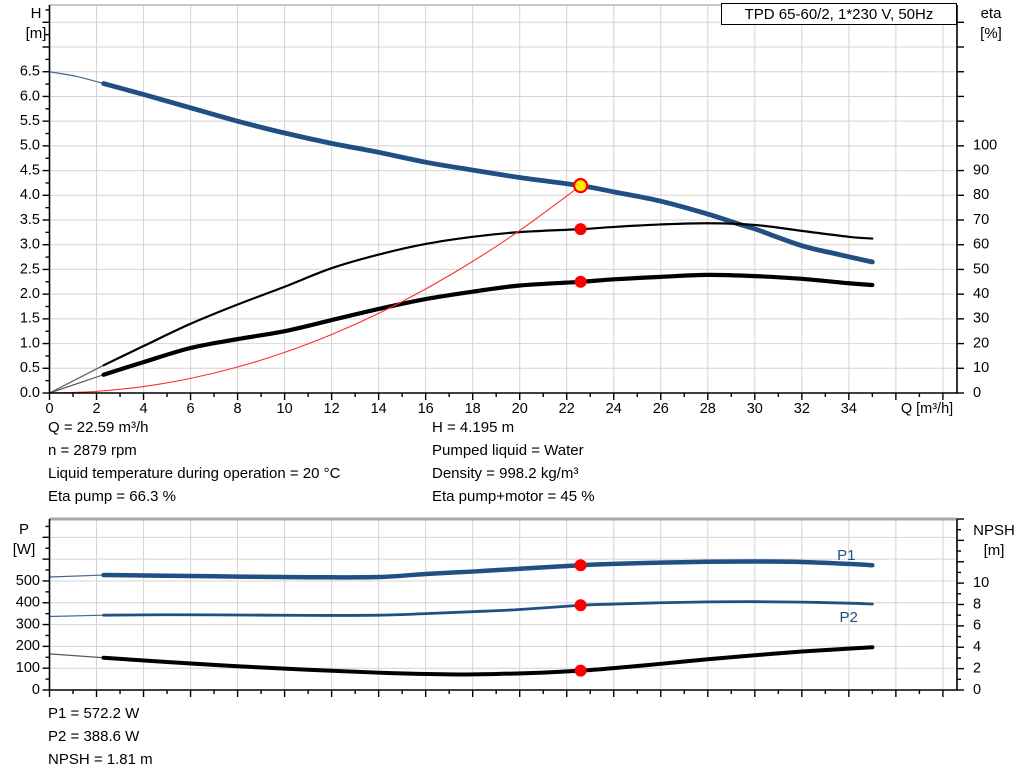 The width and height of the screenshot is (1024, 781). I want to click on duty-point-eta-pump-motor, so click(580, 281).